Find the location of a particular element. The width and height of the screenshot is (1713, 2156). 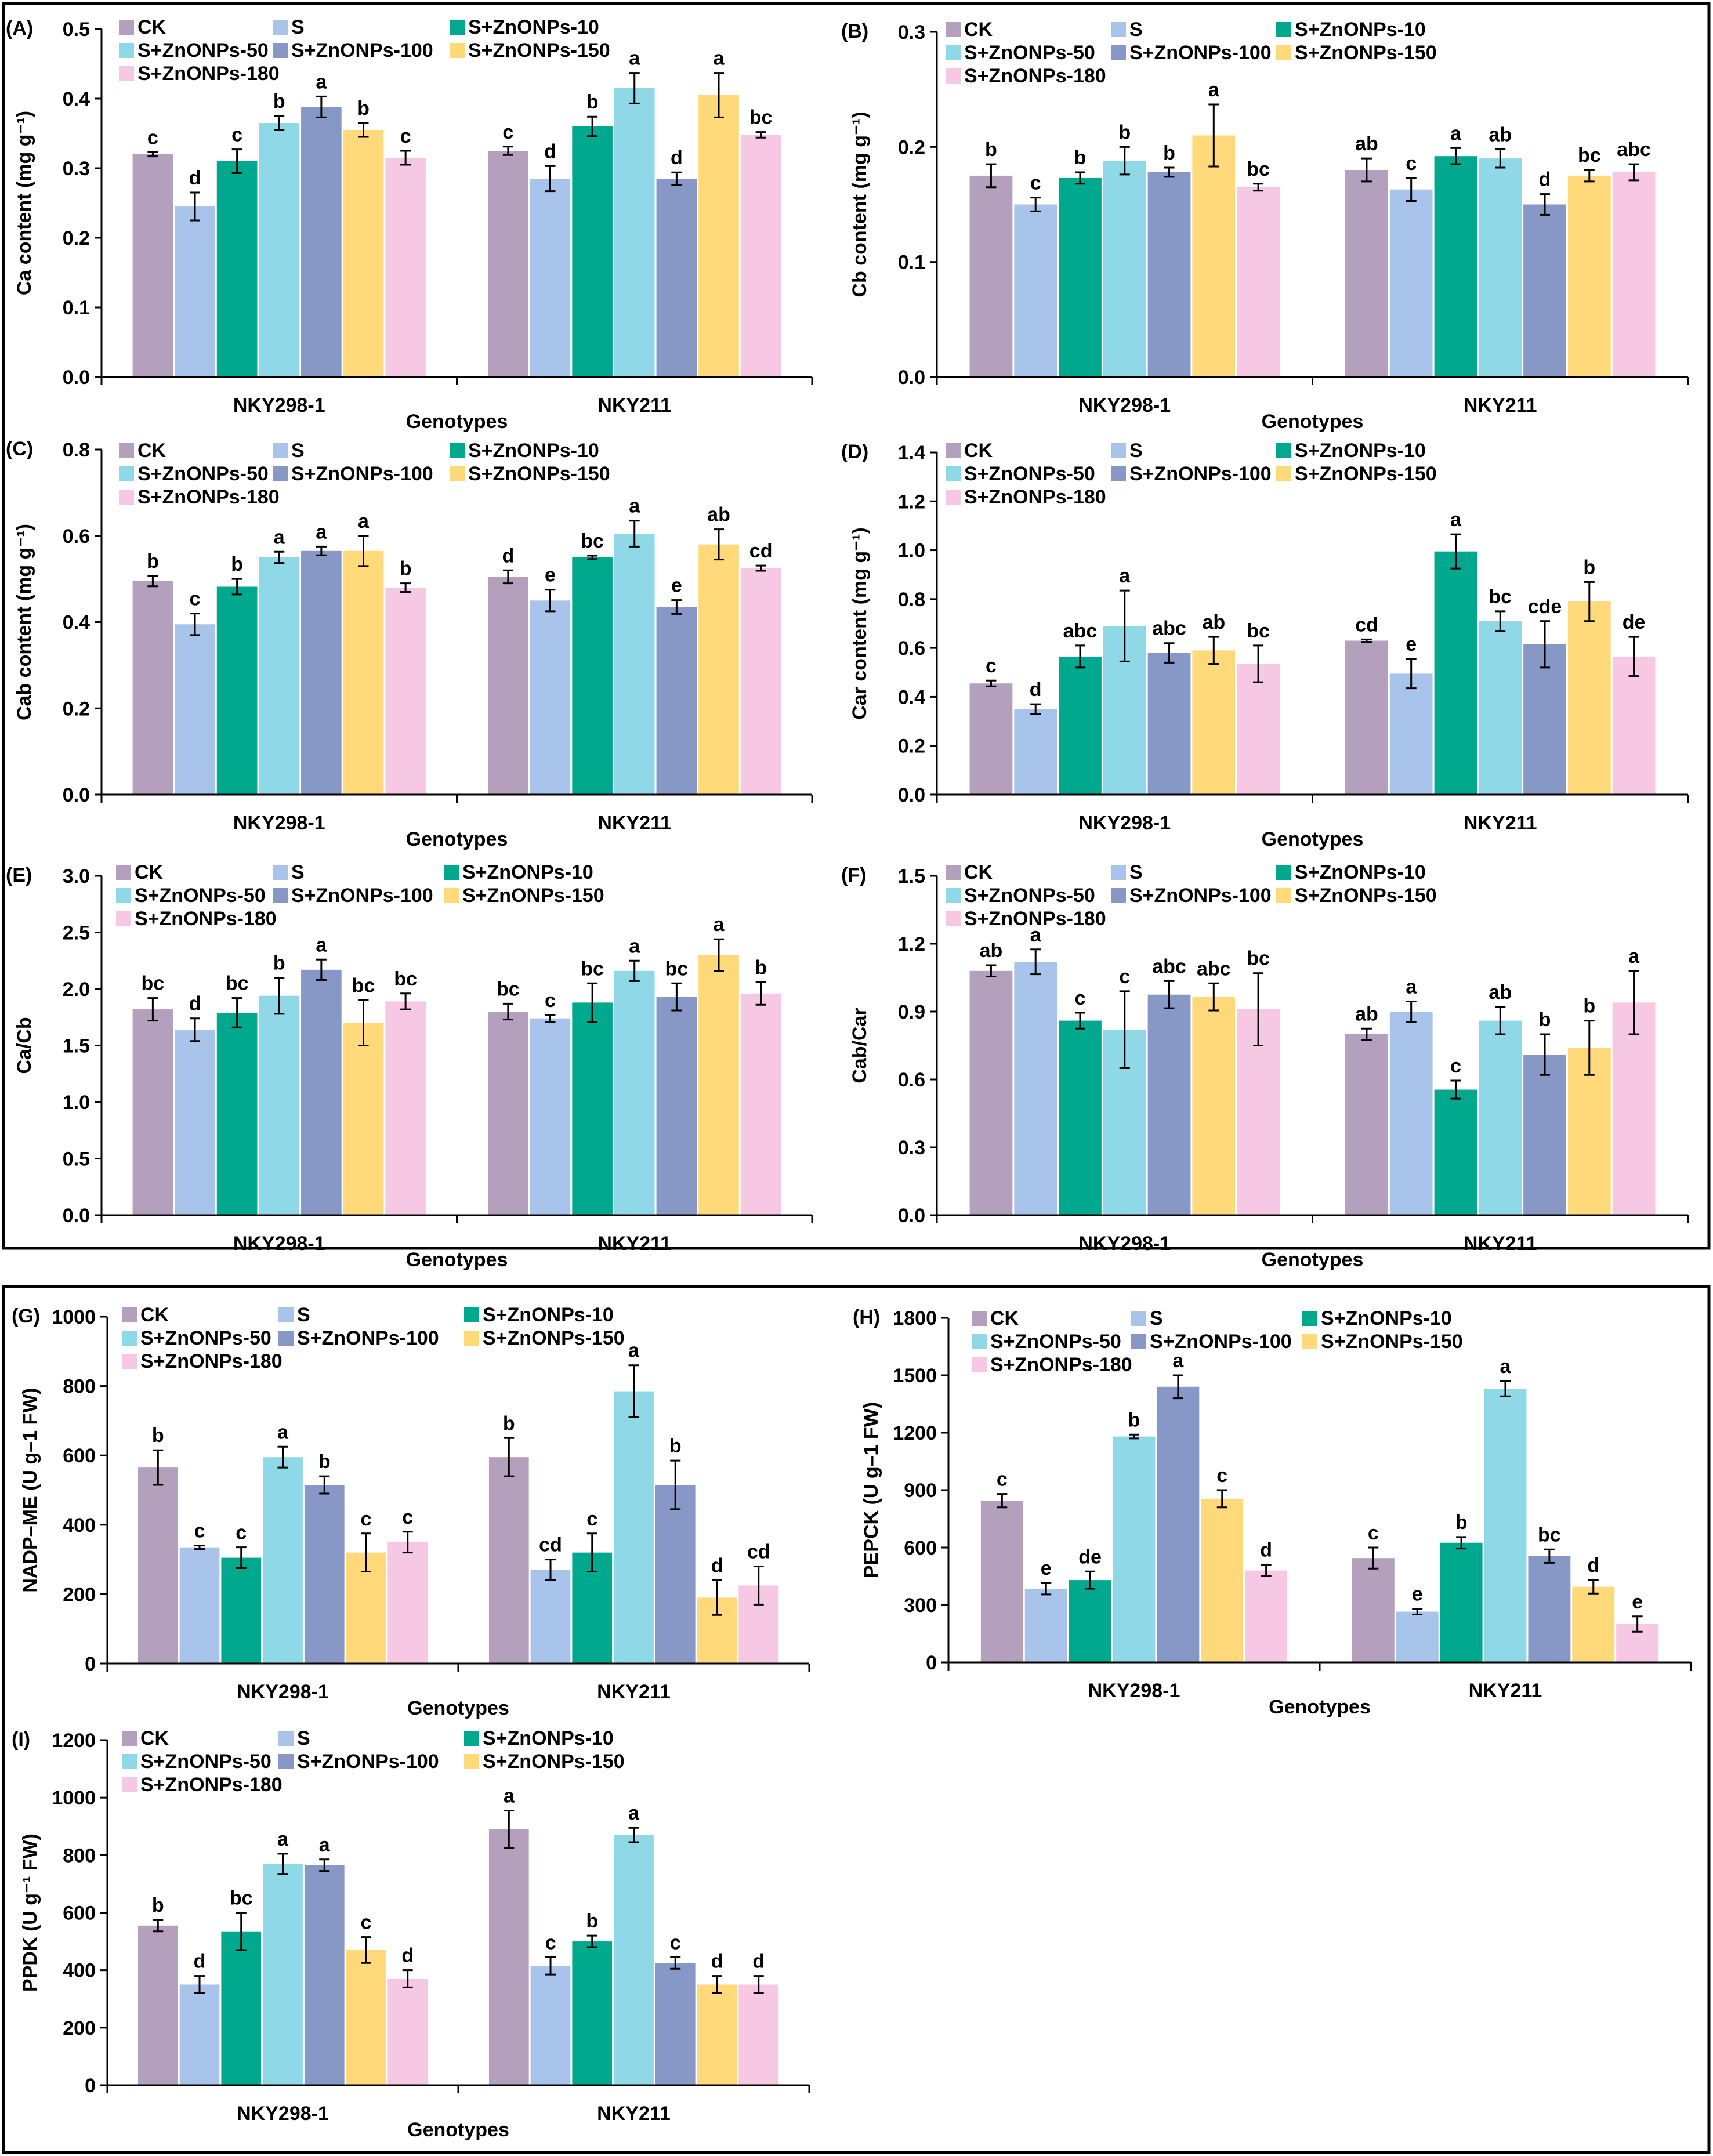

y-tick-label: 0.0 is located at coordinates (911, 1216).